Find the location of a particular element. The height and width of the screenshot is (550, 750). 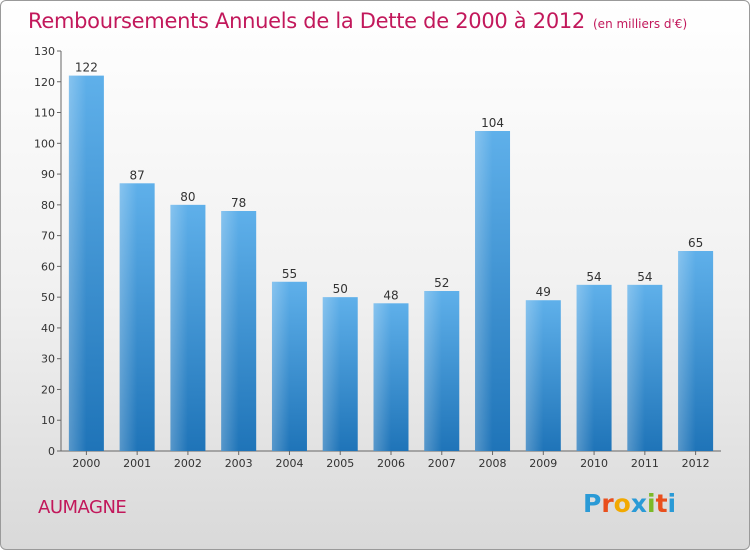

y-tick-label: 80 is located at coordinates (48, 205).